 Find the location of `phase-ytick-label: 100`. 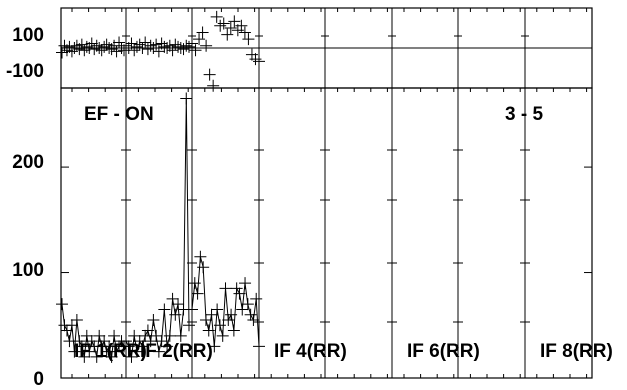

phase-ytick-label: 100 is located at coordinates (28, 35).